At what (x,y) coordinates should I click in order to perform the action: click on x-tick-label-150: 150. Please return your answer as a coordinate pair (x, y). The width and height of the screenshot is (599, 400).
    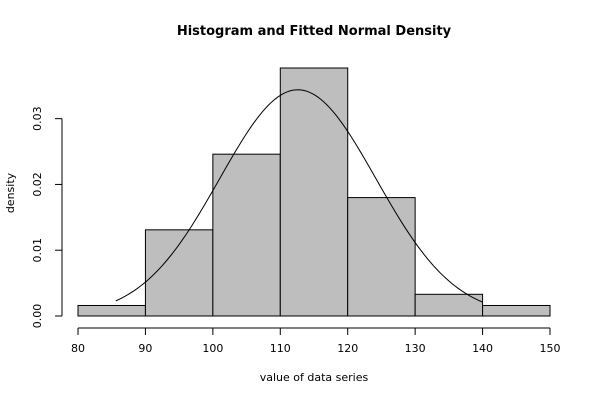
    Looking at the image, I should click on (550, 348).